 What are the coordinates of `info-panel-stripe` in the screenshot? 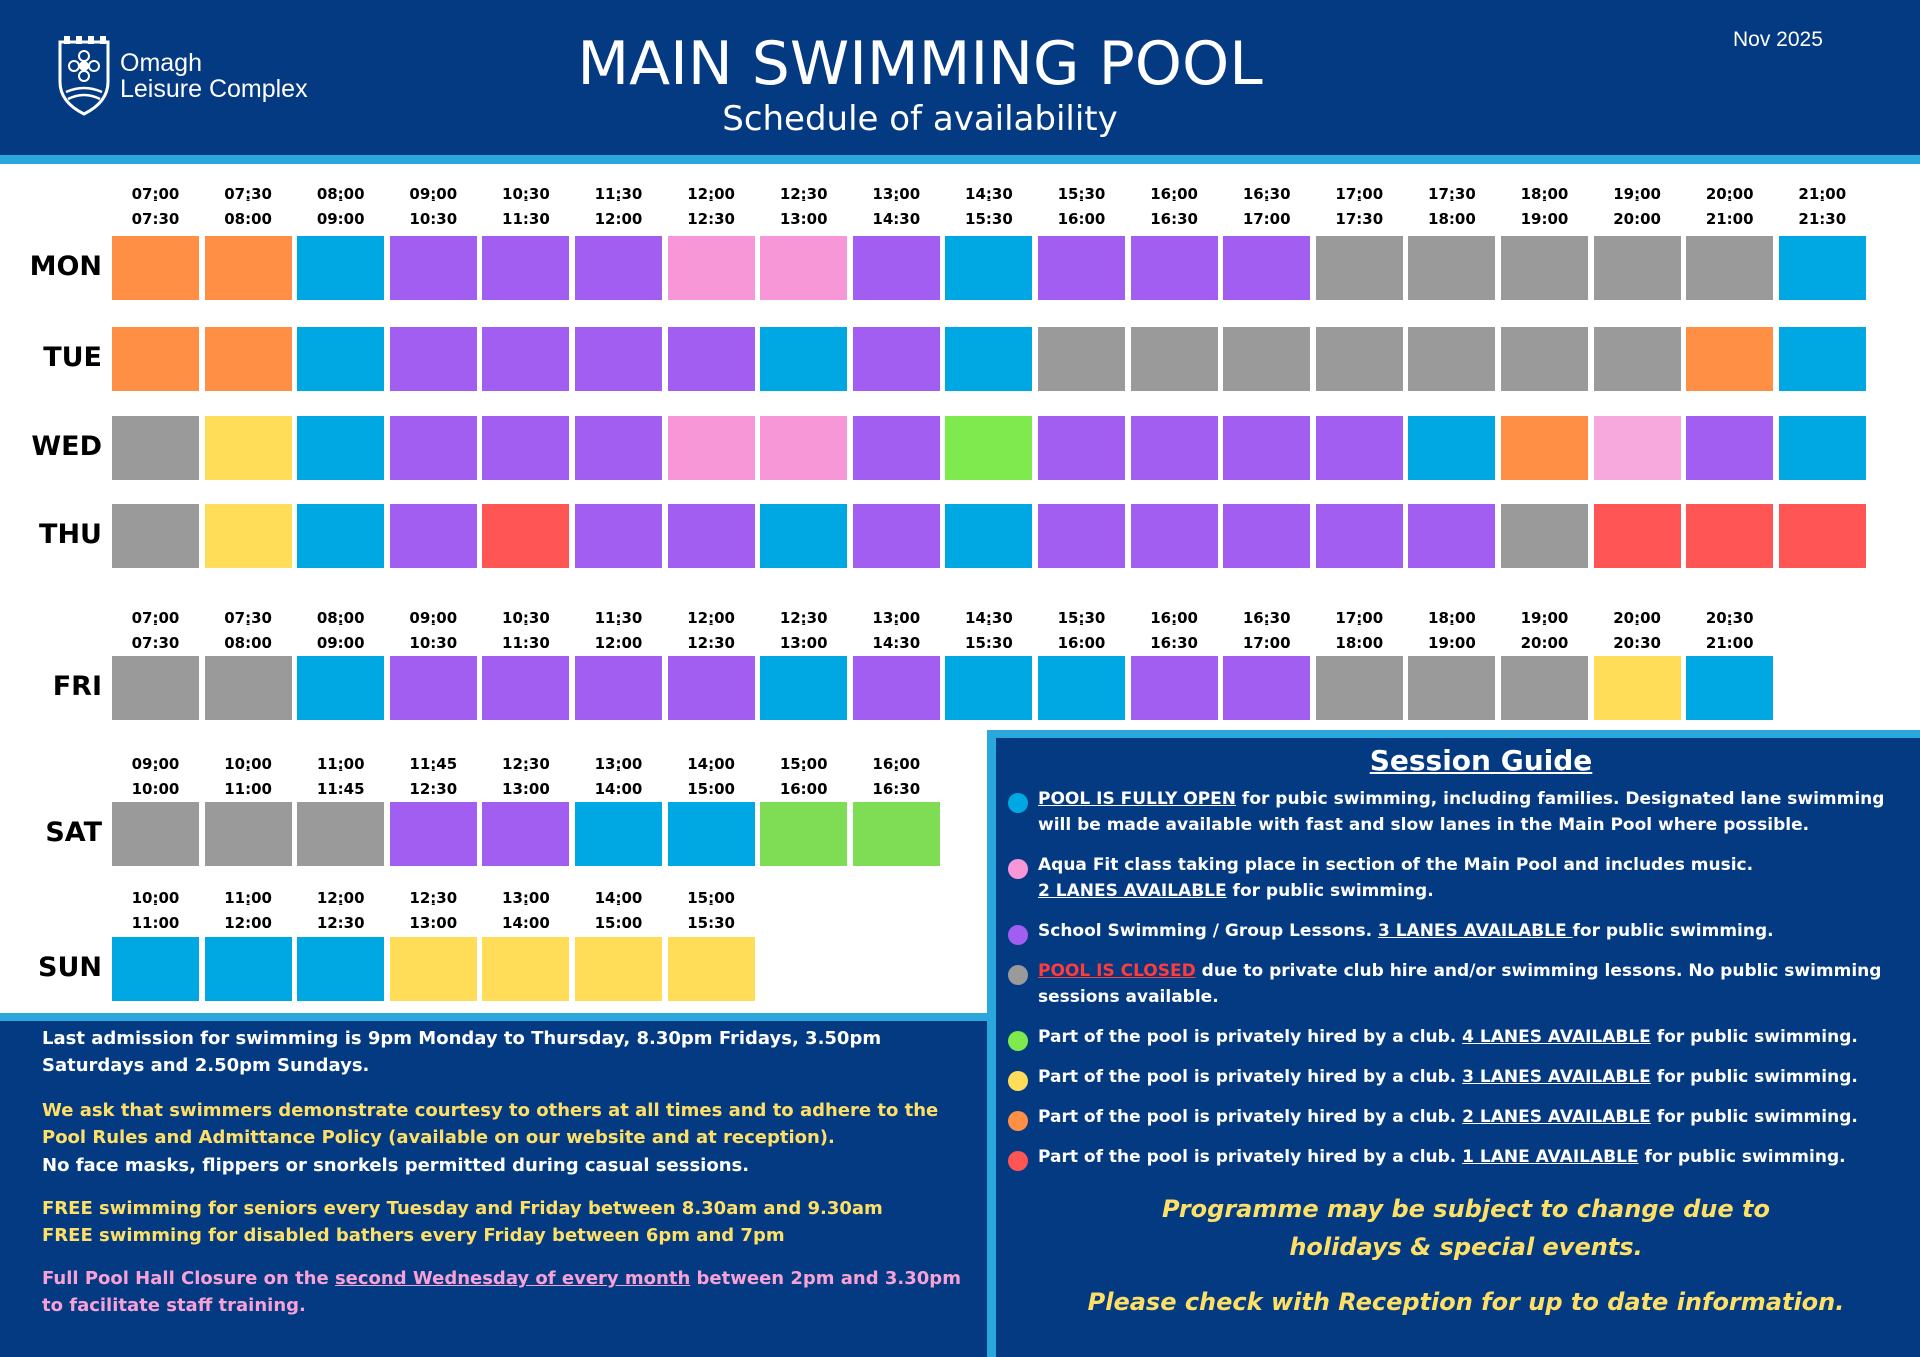 It's located at (493, 1017).